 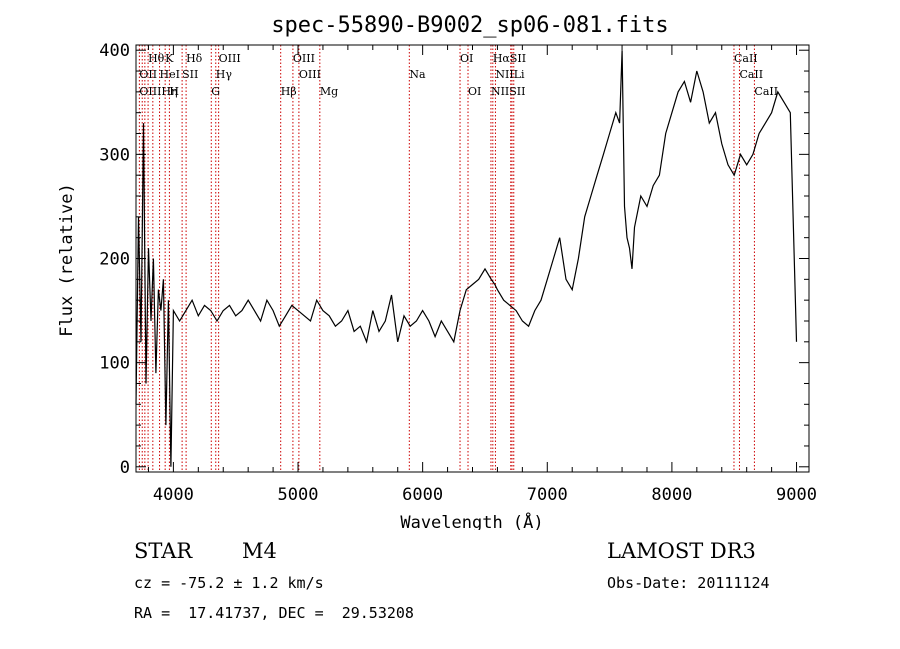 I want to click on x-tick-label: 8000, so click(x=671, y=495).